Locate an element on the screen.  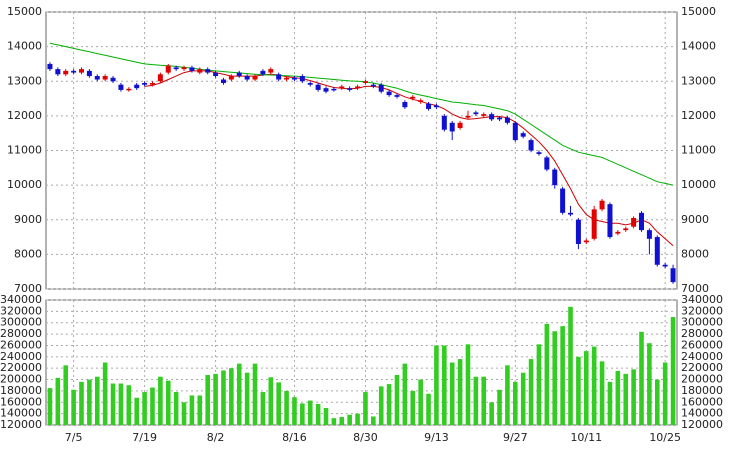
y-tick-label: 8000 is located at coordinates (28, 253).